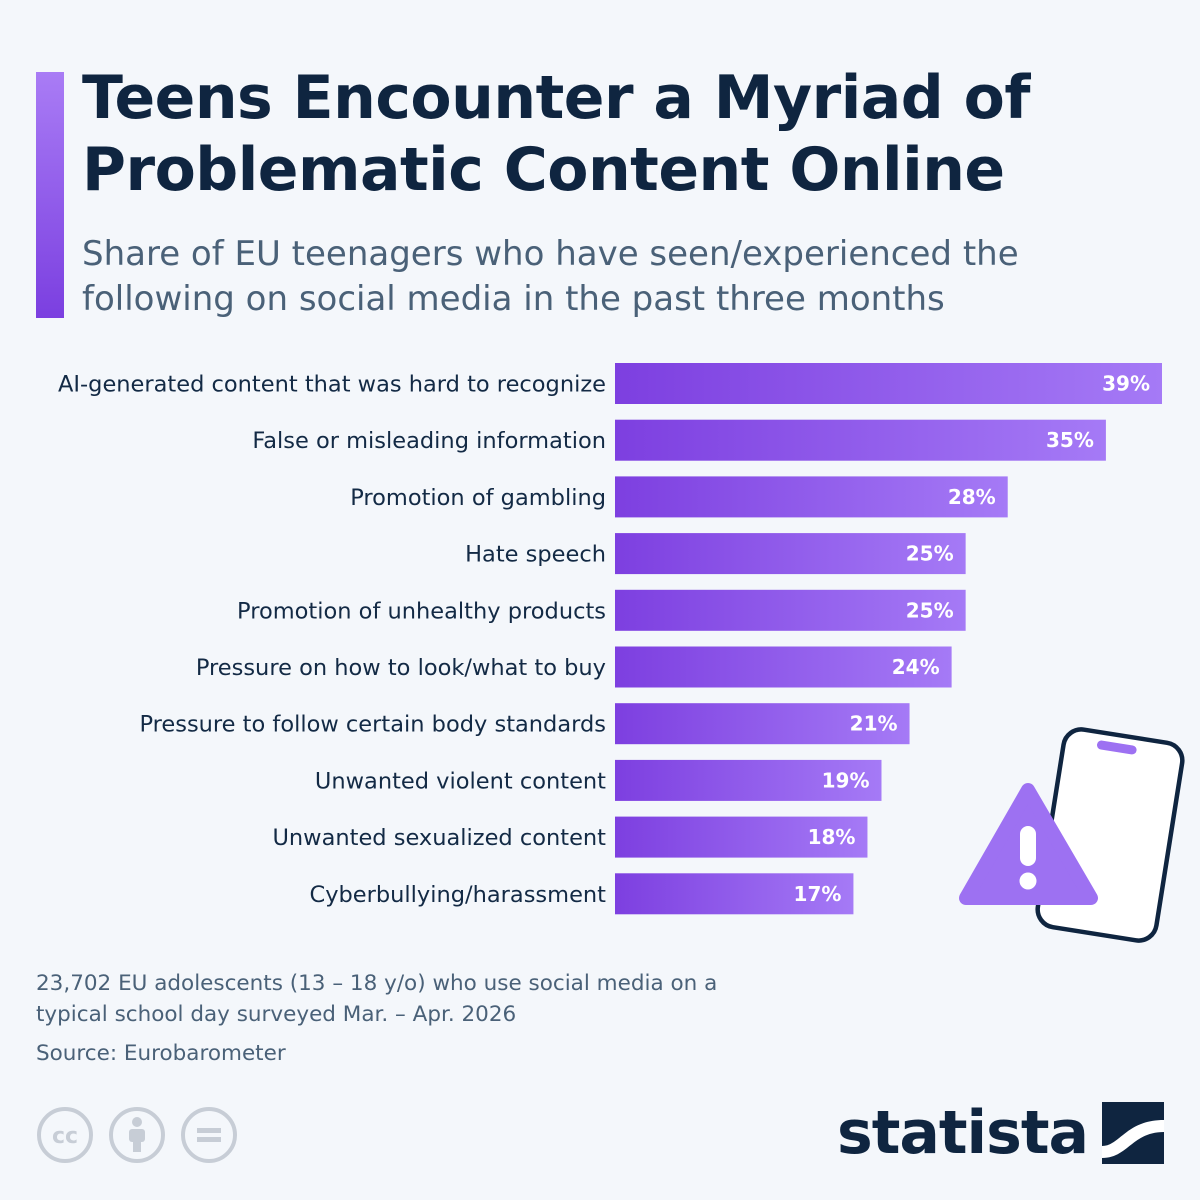 This screenshot has width=1200, height=1200. I want to click on category-label: False or misleading information, so click(429, 441).